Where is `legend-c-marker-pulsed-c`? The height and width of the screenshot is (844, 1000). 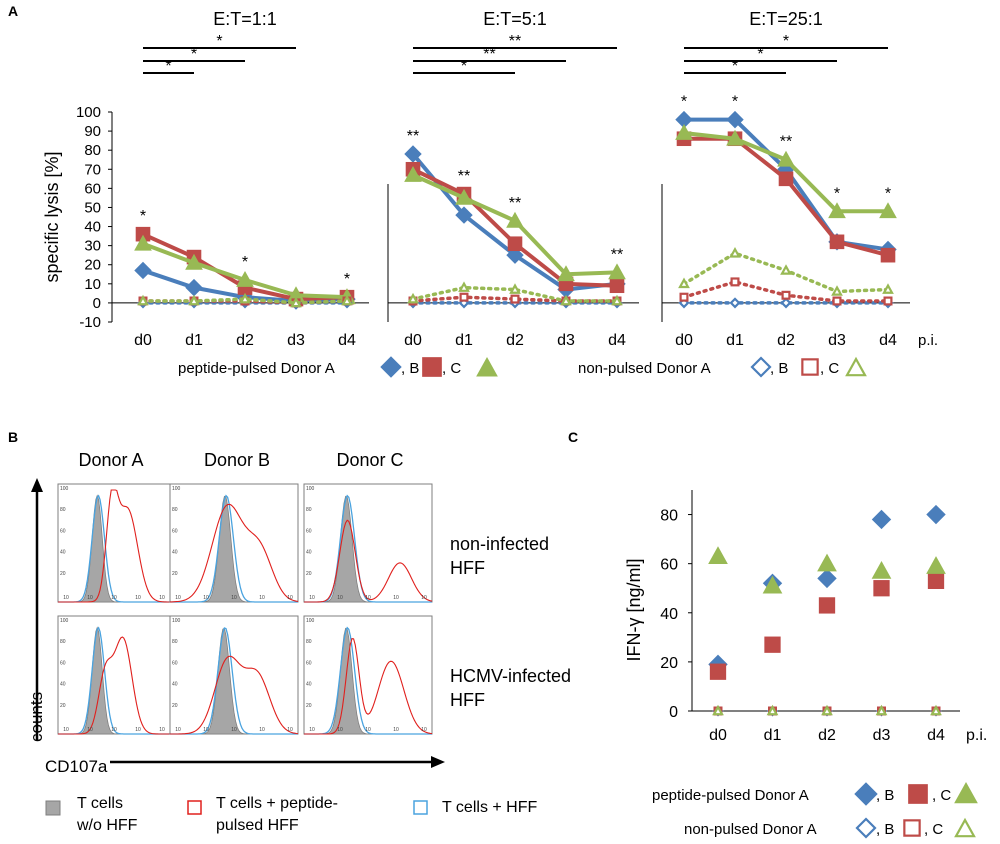 legend-c-marker-pulsed-c is located at coordinates (966, 792).